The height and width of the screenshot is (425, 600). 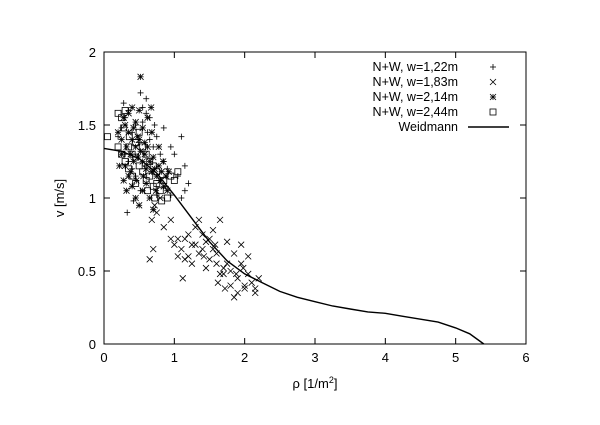 What do you see at coordinates (92, 198) in the screenshot?
I see `y-tick-label: 1` at bounding box center [92, 198].